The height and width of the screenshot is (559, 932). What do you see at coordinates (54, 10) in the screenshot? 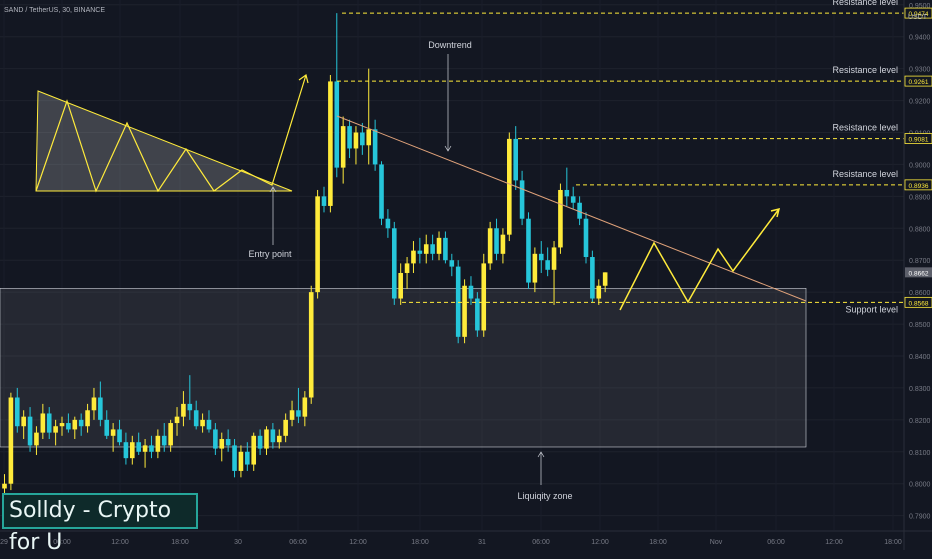
I see `symbol-header: SAND / TetherUS, 30, BINANCE` at bounding box center [54, 10].